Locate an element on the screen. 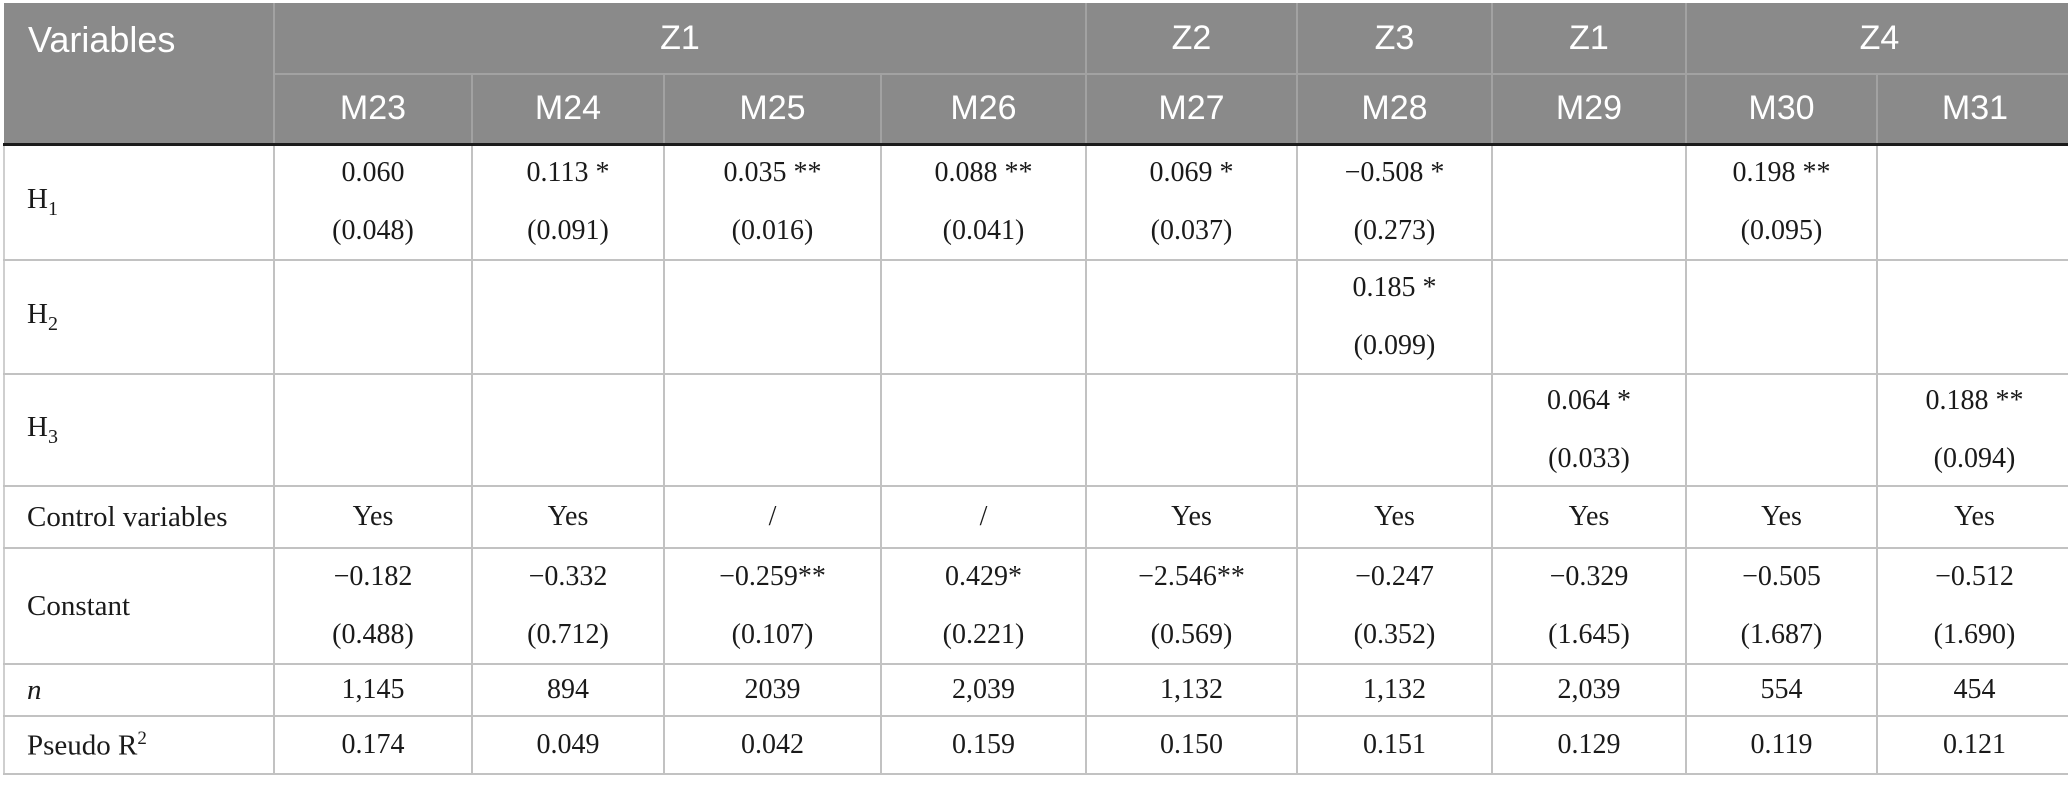 This screenshot has width=2068, height=792. cell-value: 1,132 is located at coordinates (1191, 689).